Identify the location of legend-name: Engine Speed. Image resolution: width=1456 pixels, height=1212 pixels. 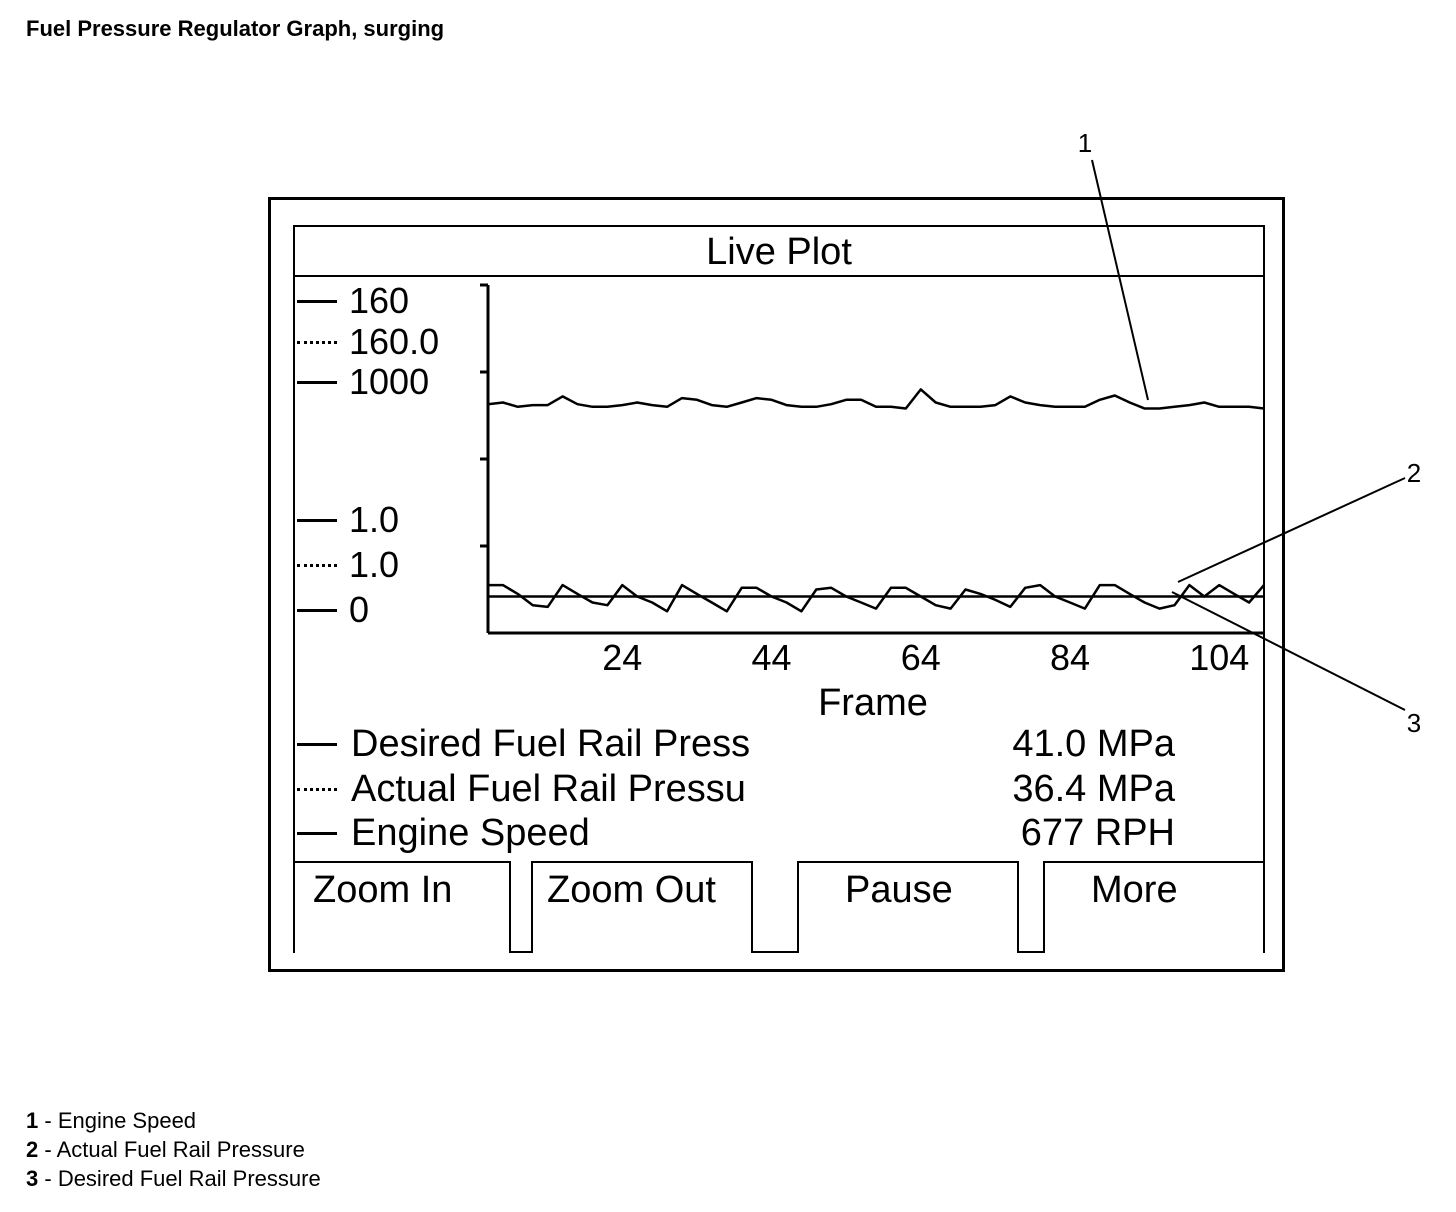
(470, 833).